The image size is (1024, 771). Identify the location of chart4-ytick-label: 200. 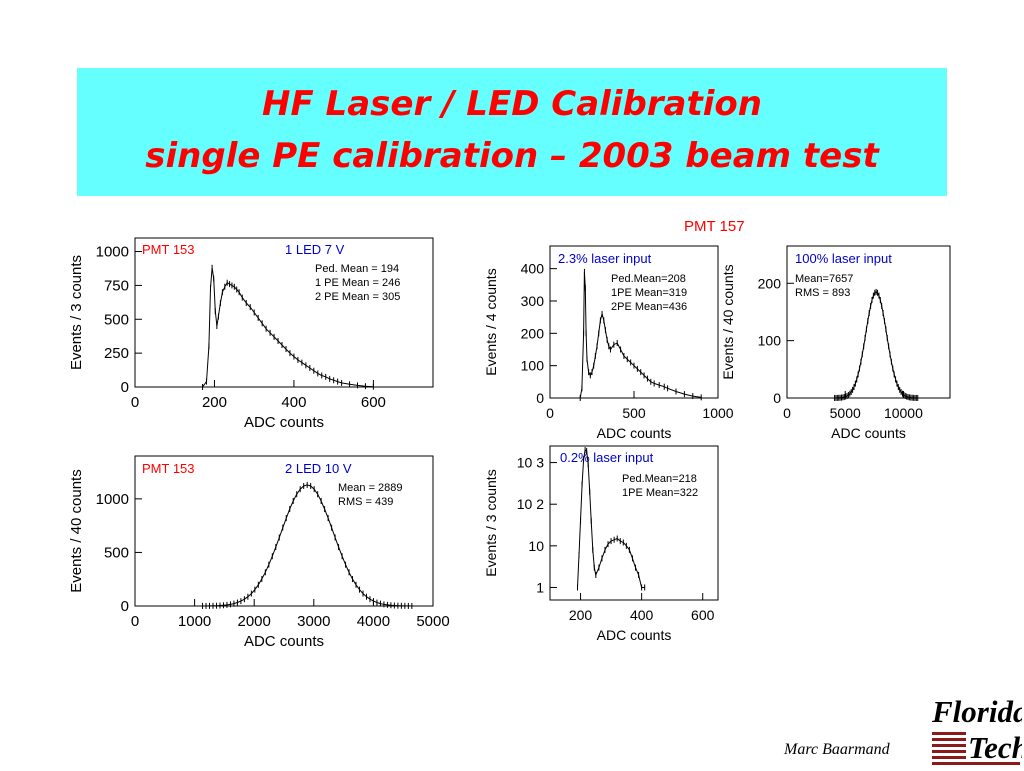
(770, 283).